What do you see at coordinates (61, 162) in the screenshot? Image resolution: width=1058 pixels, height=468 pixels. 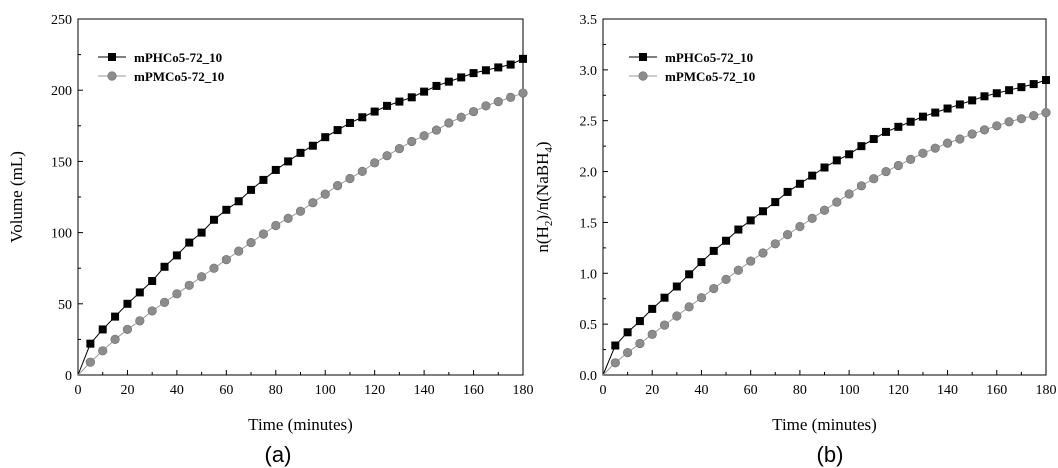 I see `y-tick-label: 150` at bounding box center [61, 162].